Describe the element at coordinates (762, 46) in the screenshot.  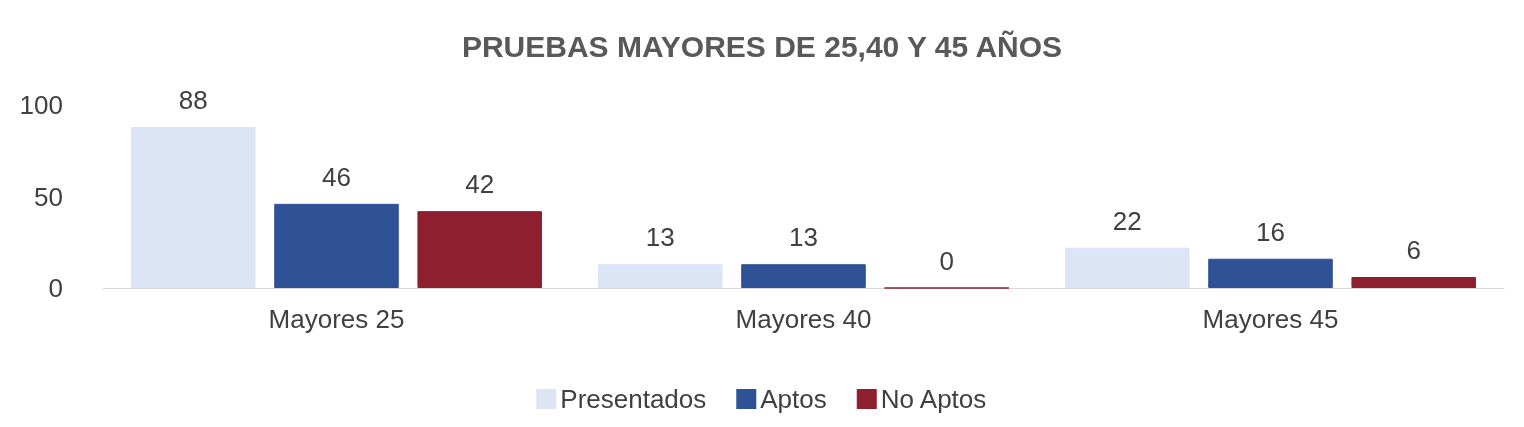
I see `chart-title: PRUEBAS MAYORES DE 25,40 Y 45 AÑOS` at that location.